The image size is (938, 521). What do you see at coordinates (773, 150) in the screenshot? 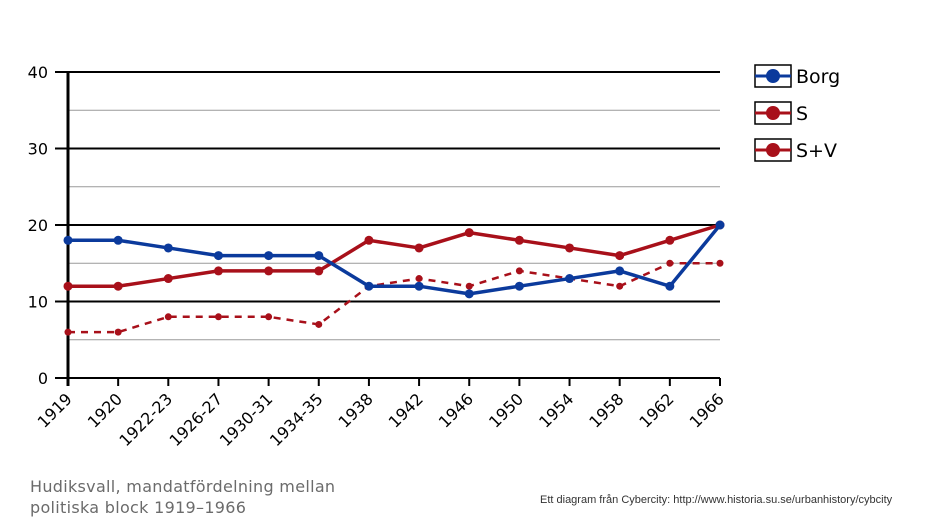
I see `legend-s-v-marker` at bounding box center [773, 150].